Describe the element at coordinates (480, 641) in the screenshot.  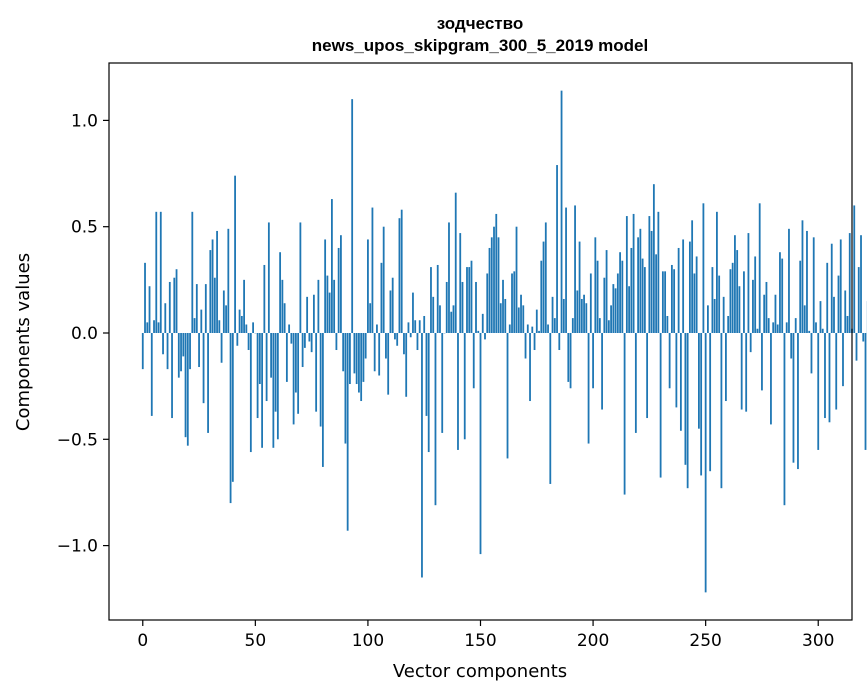
I see `x-tick-label: 150` at that location.